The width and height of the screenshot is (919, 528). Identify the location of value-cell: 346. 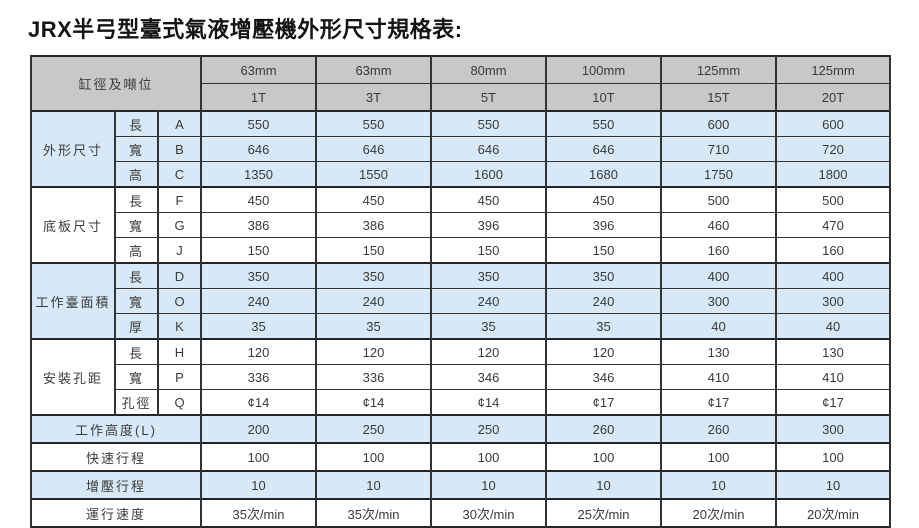
(488, 377).